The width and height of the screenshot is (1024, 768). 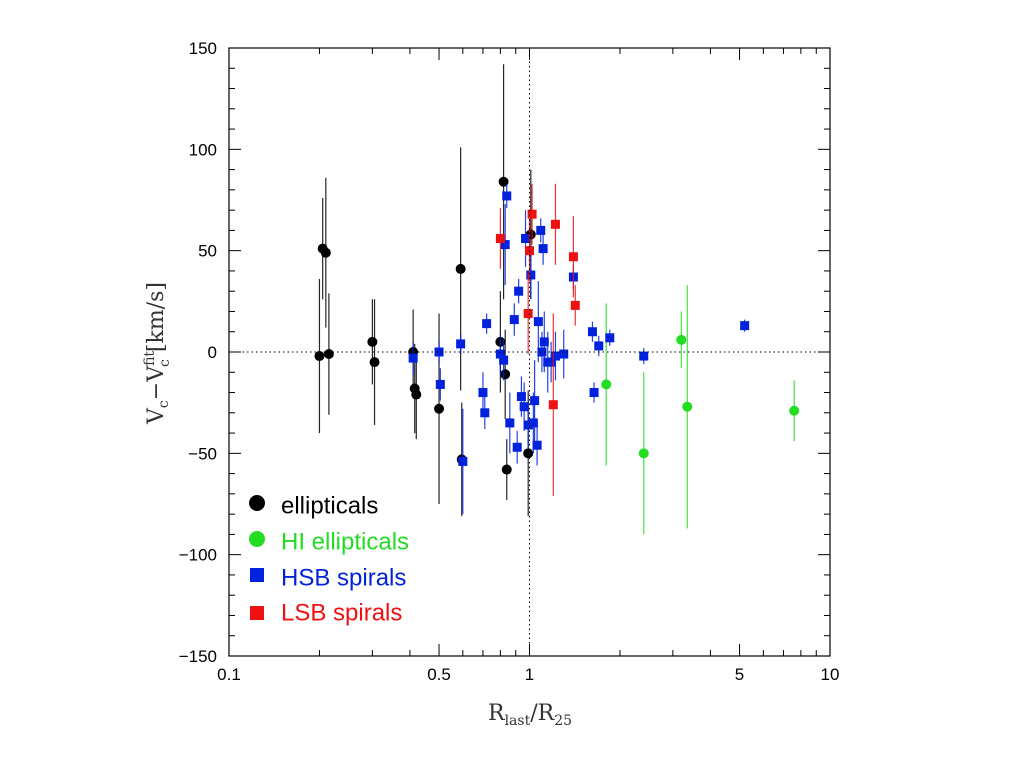 I want to click on legend-item-hsb-spirals: HSB spirals, so click(x=328, y=577).